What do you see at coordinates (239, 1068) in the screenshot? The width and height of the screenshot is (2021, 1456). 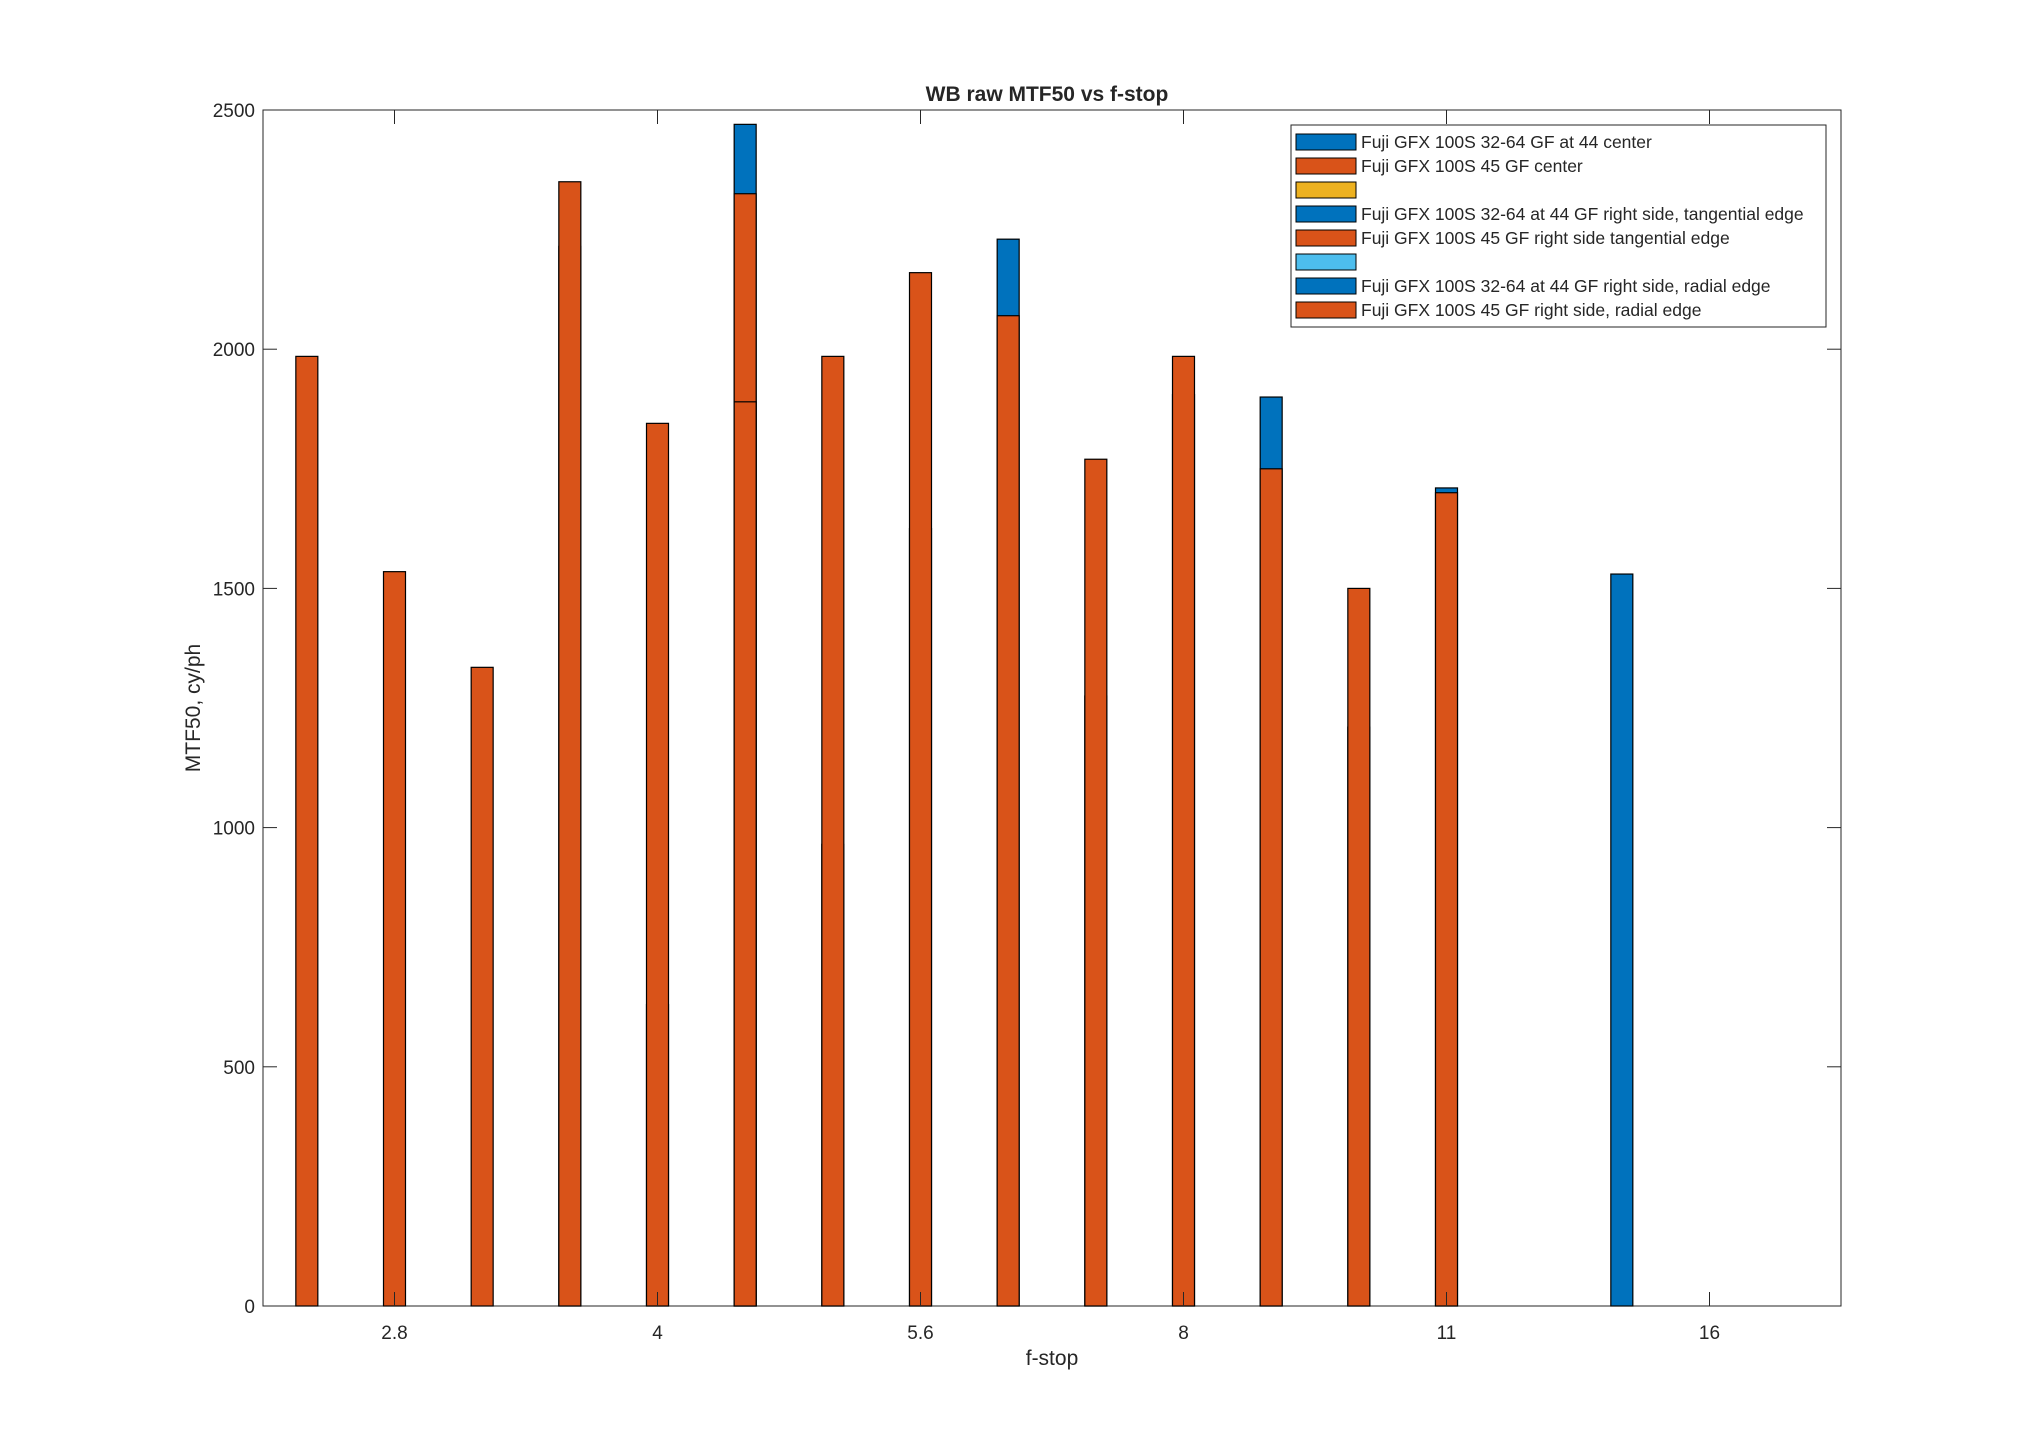 I see `y-tick-label: 500` at bounding box center [239, 1068].